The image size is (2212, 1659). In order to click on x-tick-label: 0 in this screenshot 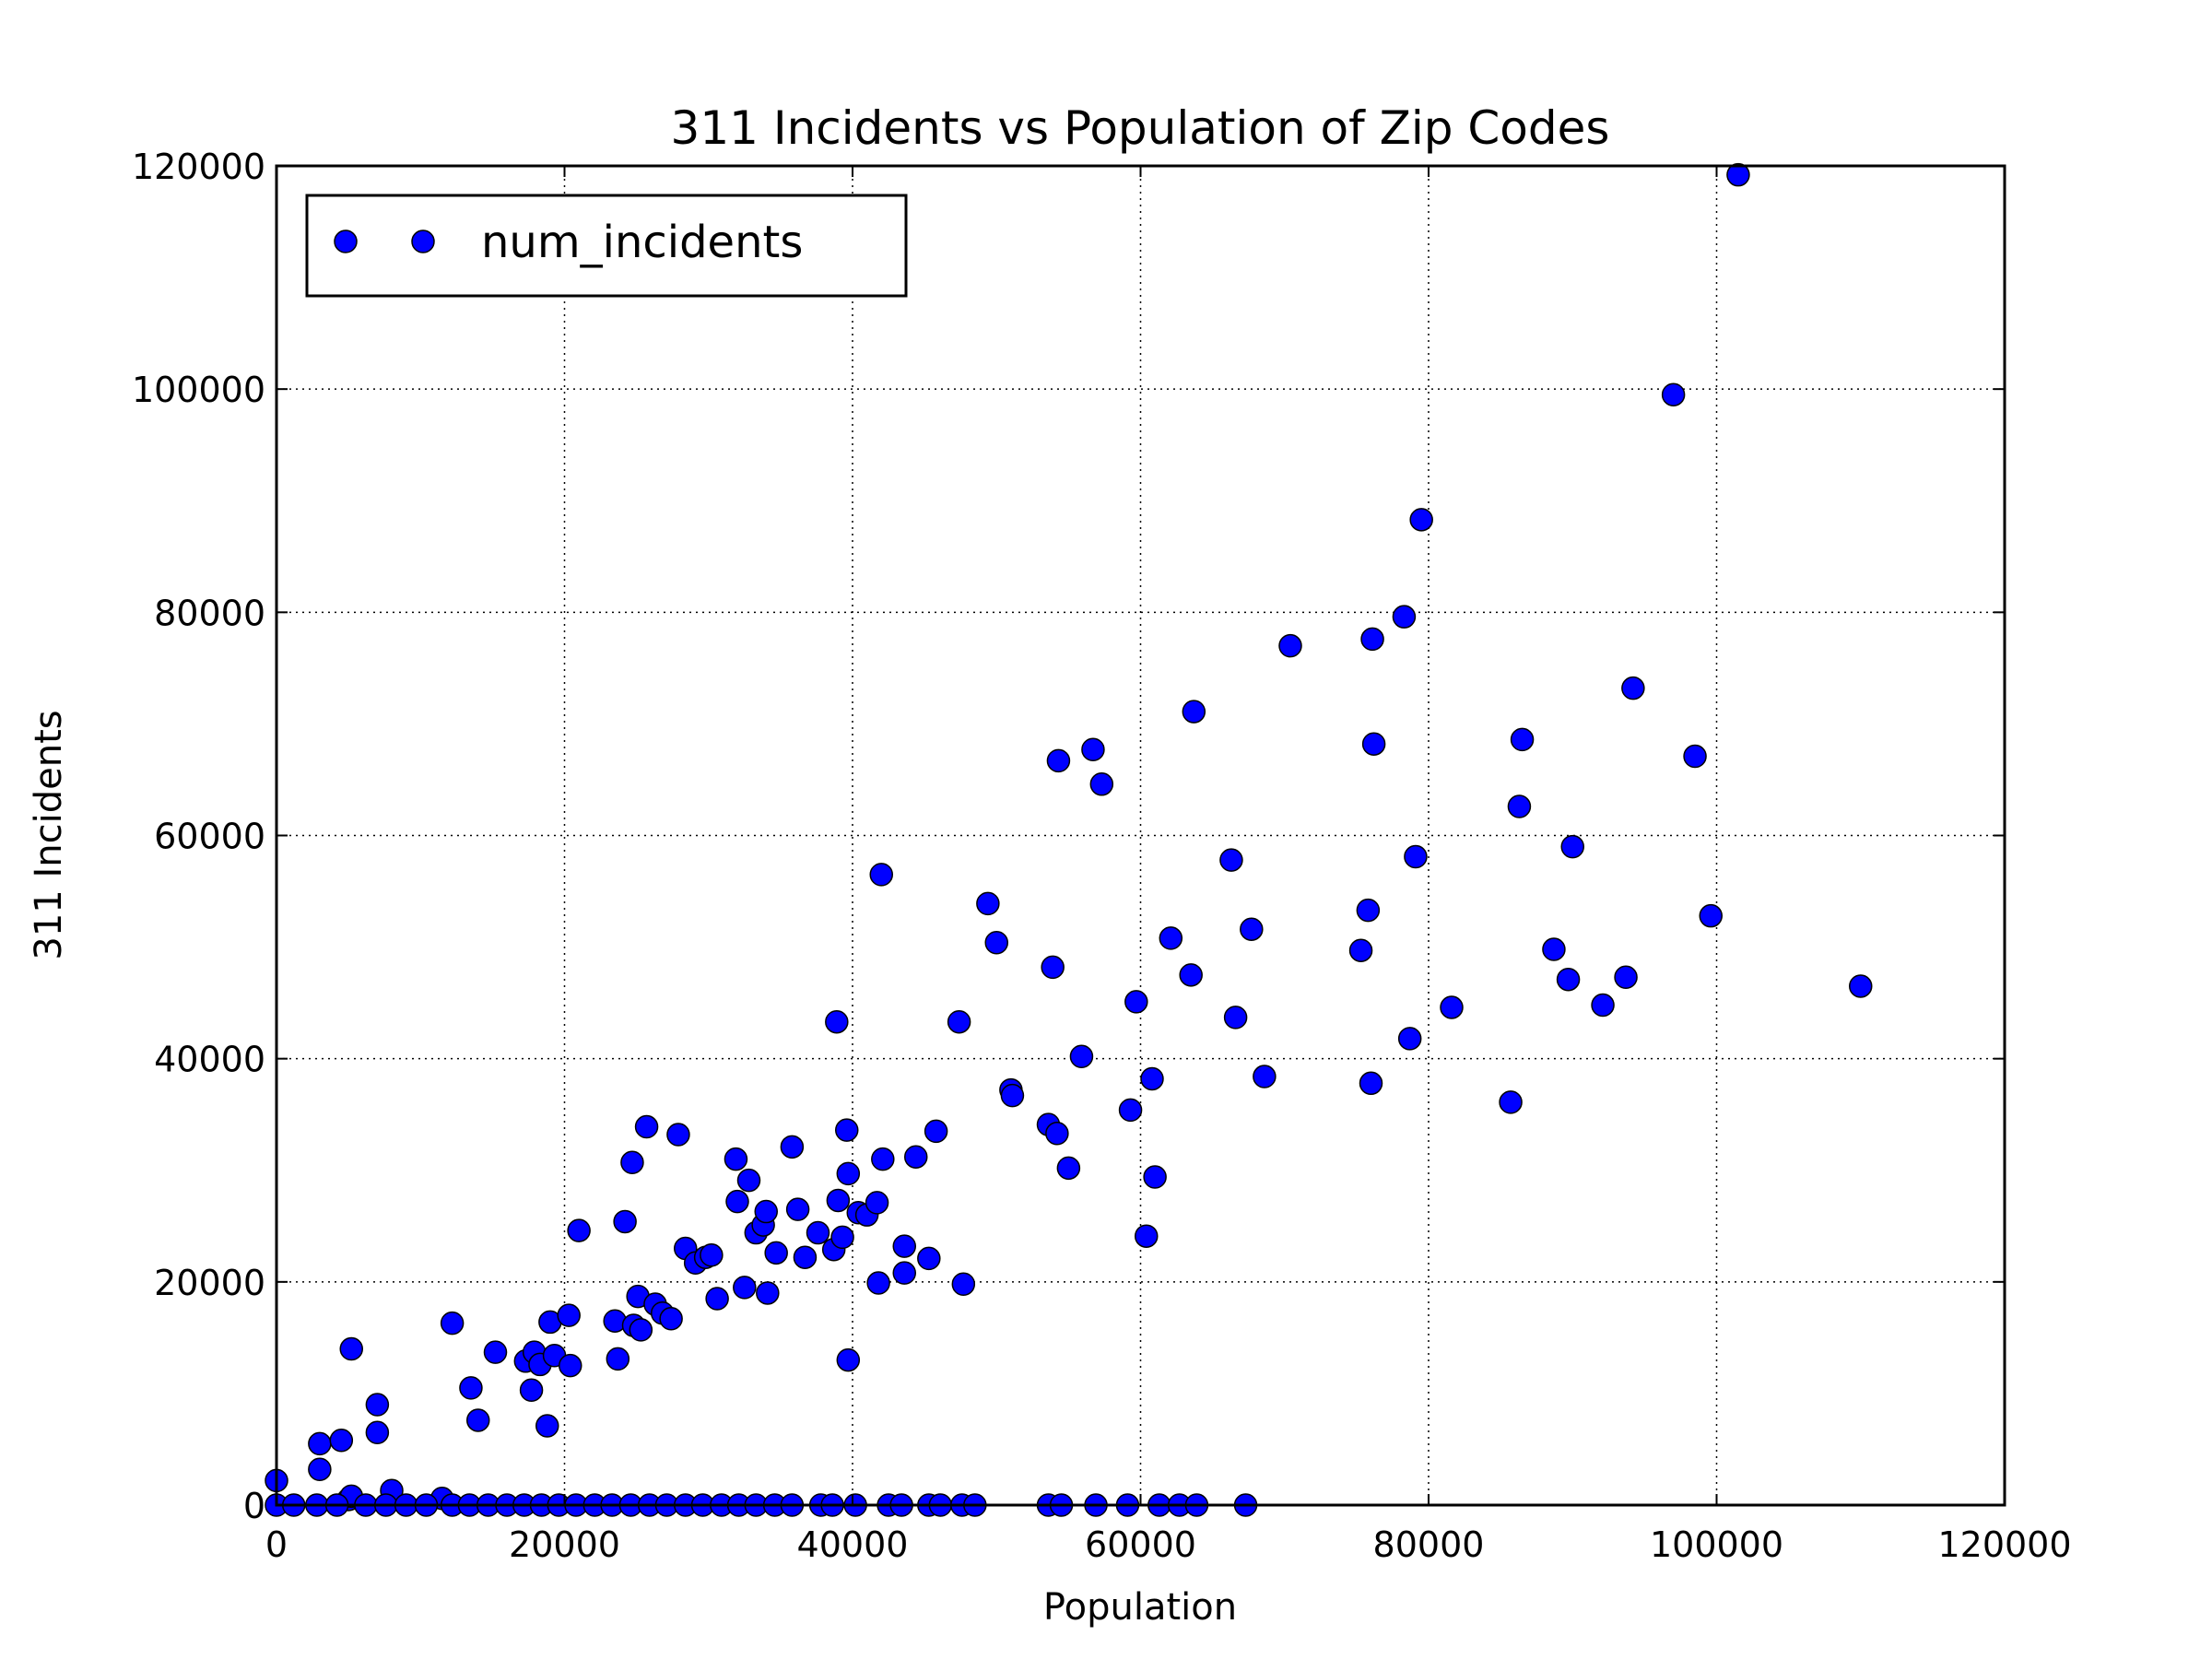, I will do `click(276, 1544)`.